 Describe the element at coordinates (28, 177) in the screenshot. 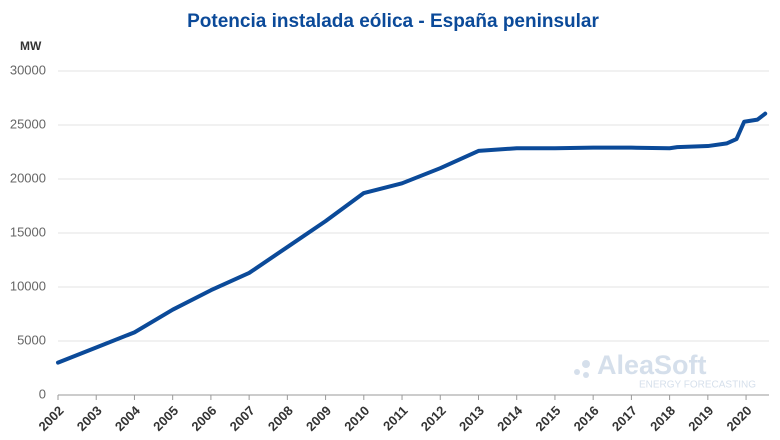

I see `y-tick-label: 20000` at that location.